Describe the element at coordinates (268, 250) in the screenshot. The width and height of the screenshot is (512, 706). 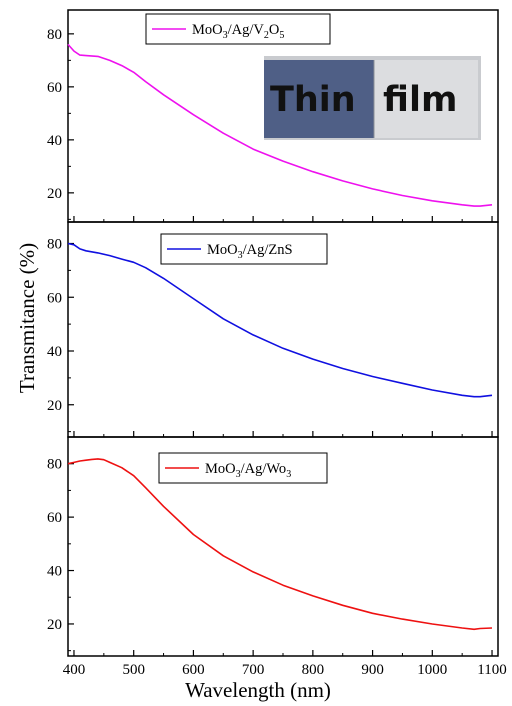
I see `legend-part: /Ag/ZnS` at that location.